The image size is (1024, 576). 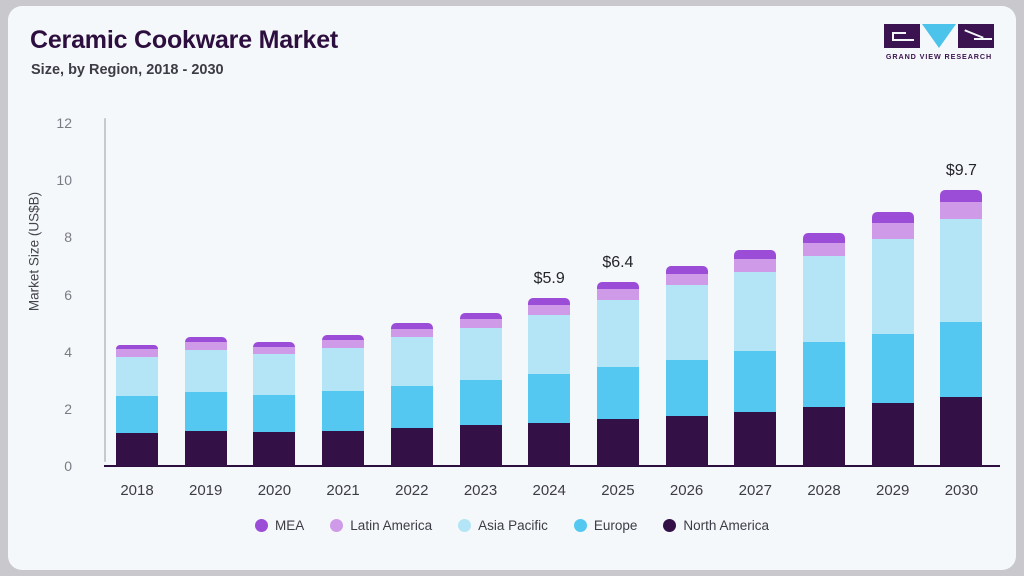 I want to click on bar-segment-2027-mea, so click(x=755, y=255).